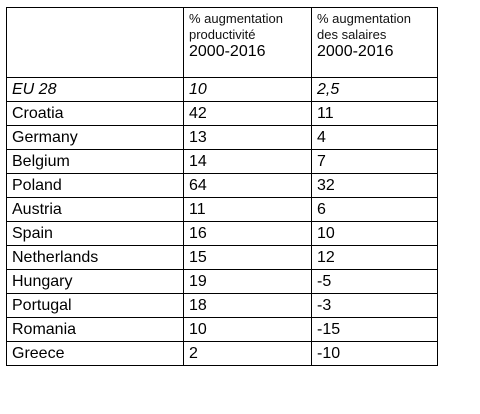  Describe the element at coordinates (247, 353) in the screenshot. I see `cell-productivity: 2` at that location.